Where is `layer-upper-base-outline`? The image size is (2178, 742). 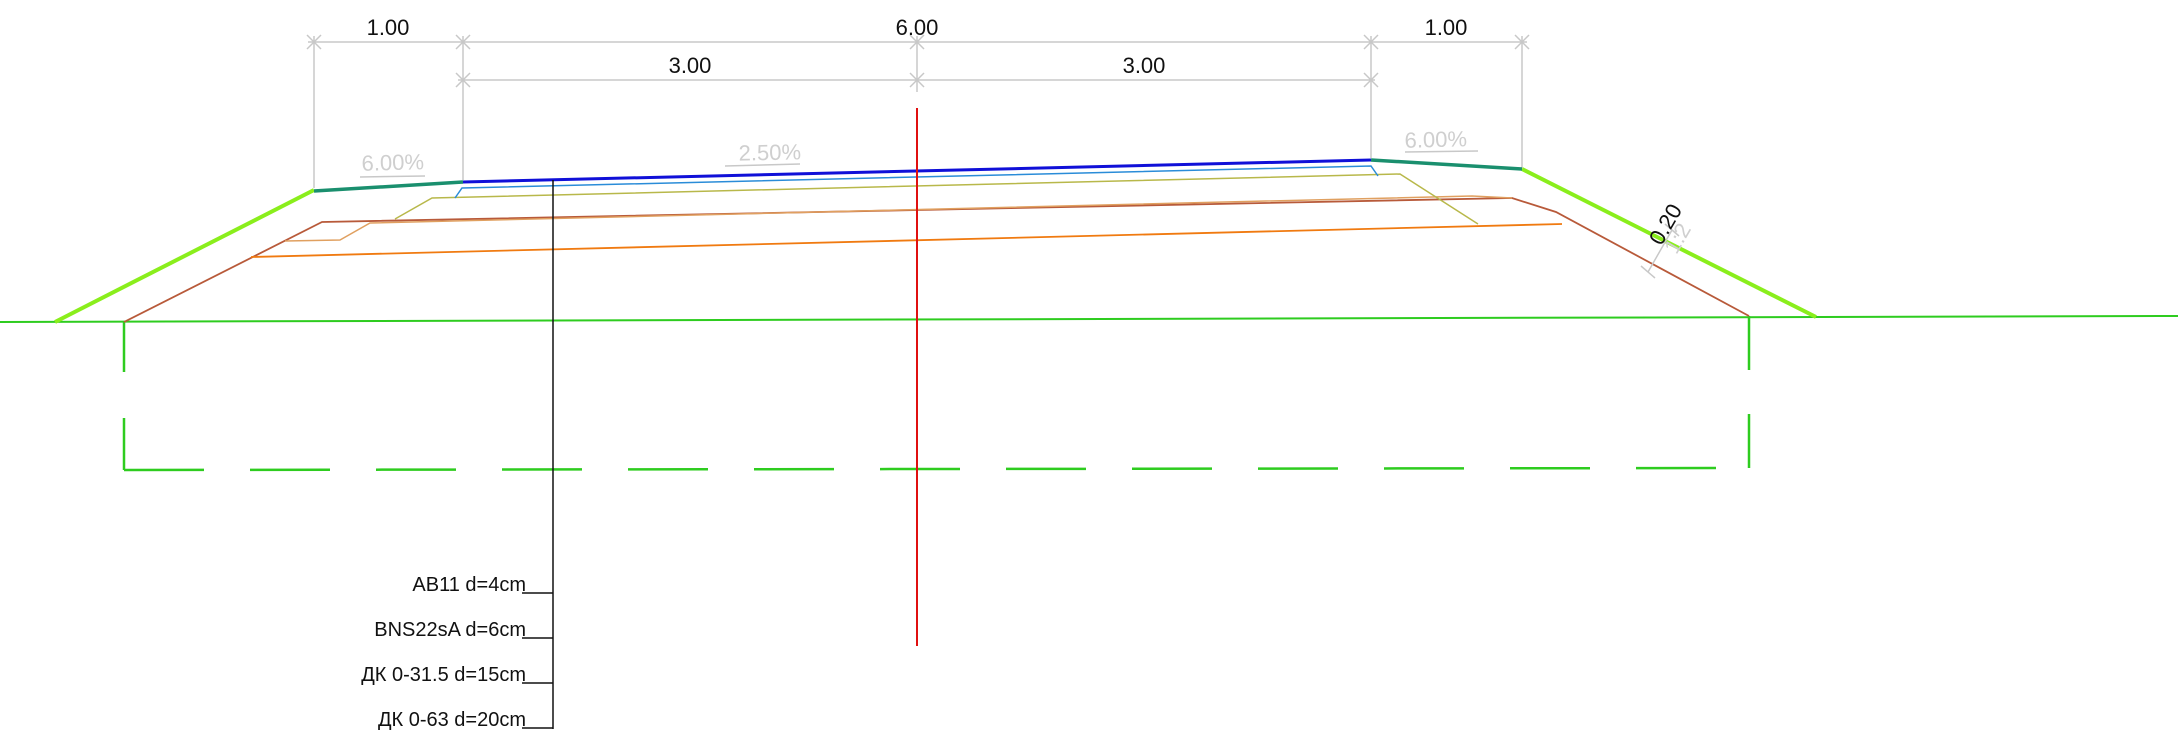 layer-upper-base-outline is located at coordinates (898, 218).